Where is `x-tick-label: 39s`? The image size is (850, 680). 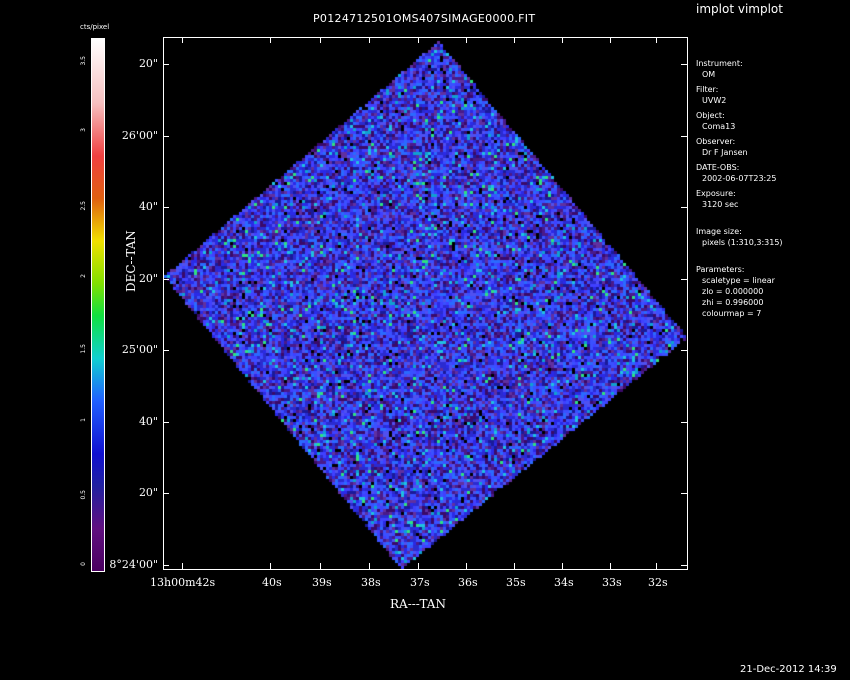 x-tick-label: 39s is located at coordinates (322, 582).